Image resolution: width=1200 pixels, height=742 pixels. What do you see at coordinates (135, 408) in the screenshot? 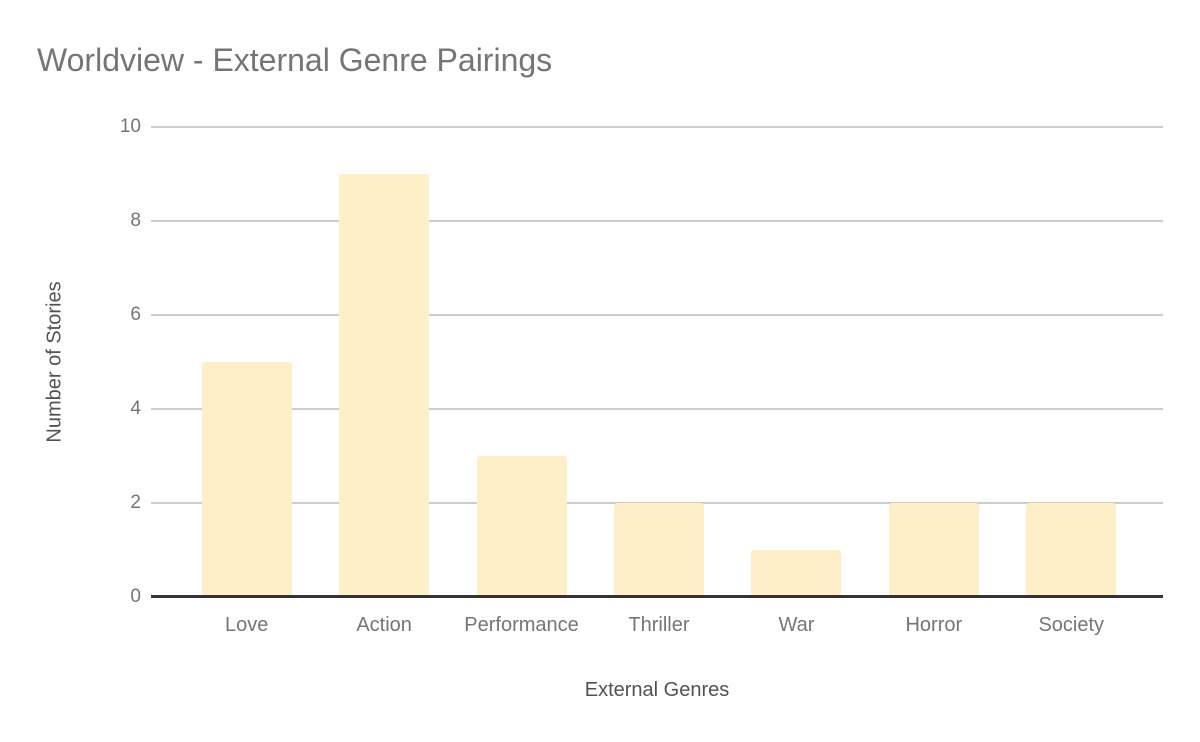
I see `y-tick-label-4: 4` at bounding box center [135, 408].